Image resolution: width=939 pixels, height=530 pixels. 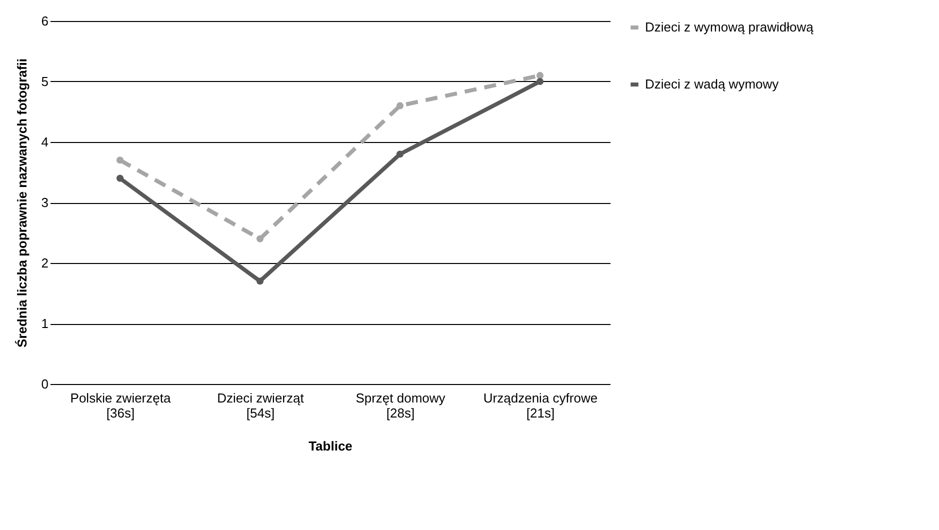 I want to click on y-tick-label: 6, so click(x=44, y=21).